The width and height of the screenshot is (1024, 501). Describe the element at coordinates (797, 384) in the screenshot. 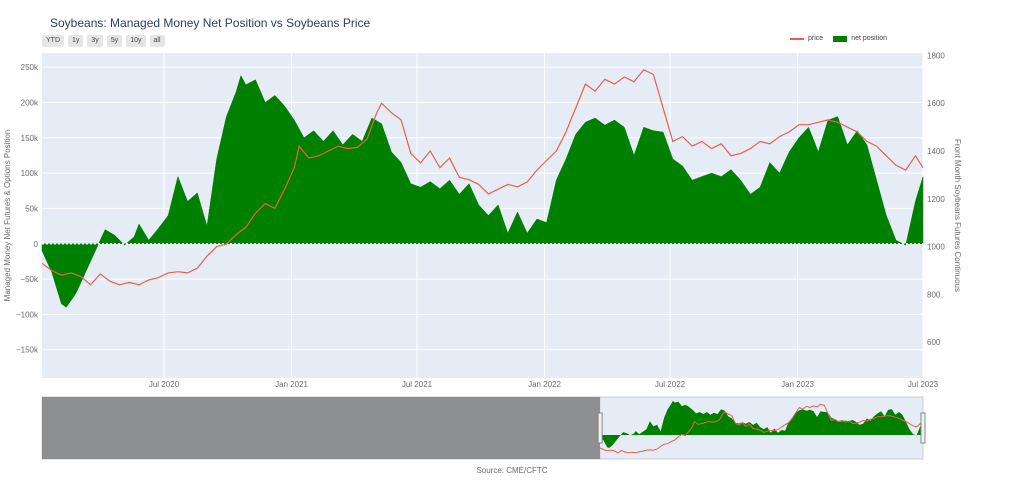

I see `x-tick-label: Jan 2023` at that location.